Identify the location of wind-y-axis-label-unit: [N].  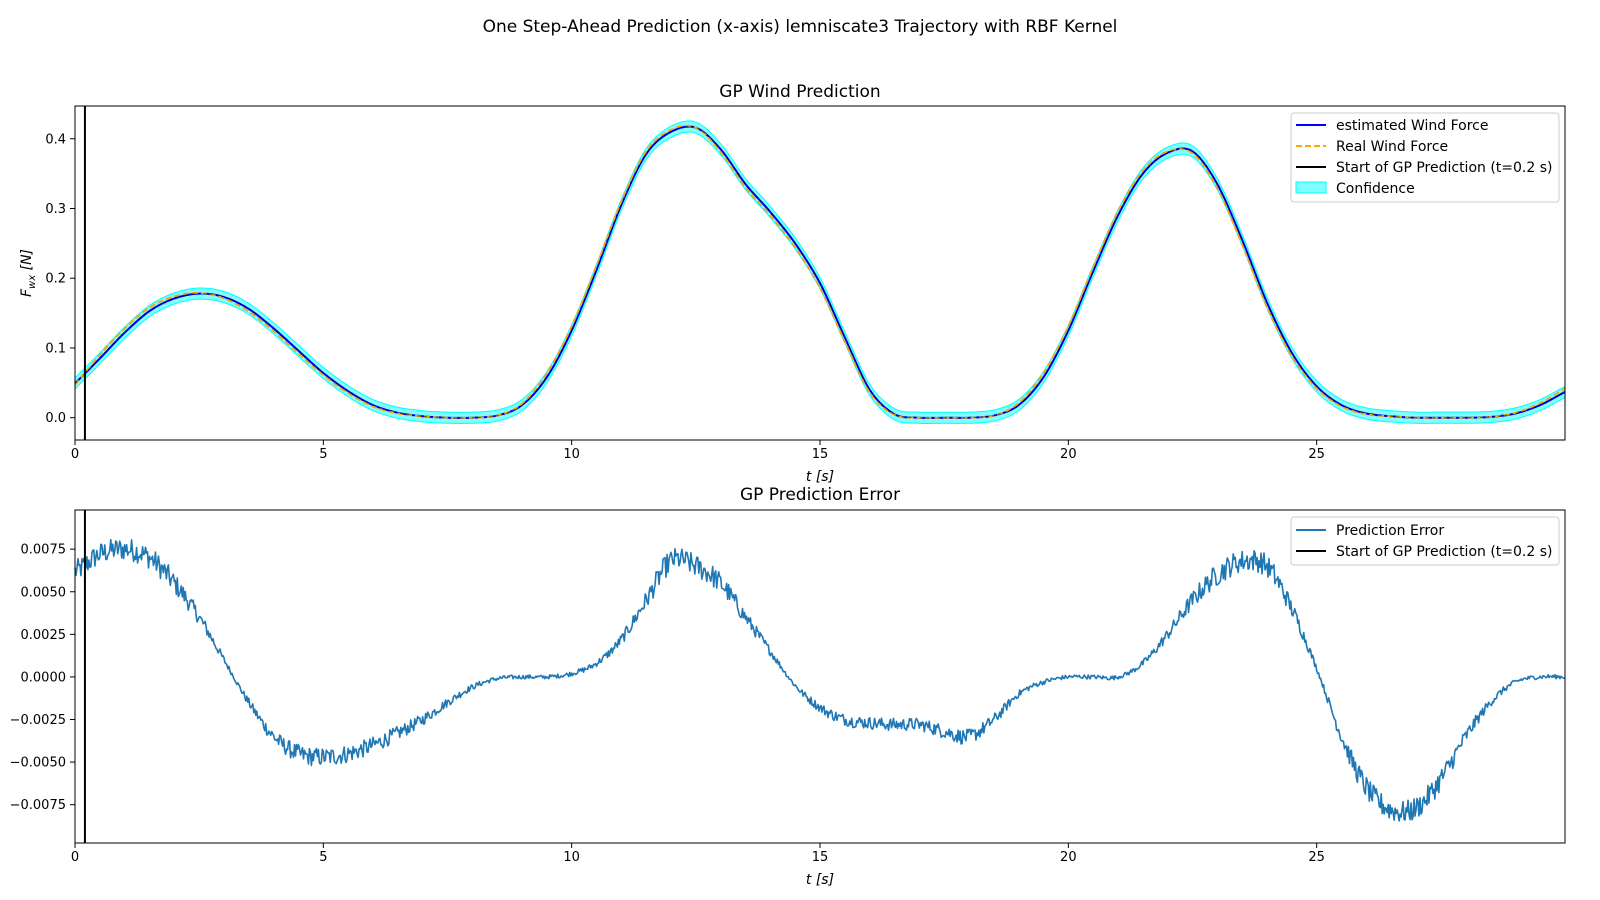
(27, 262).